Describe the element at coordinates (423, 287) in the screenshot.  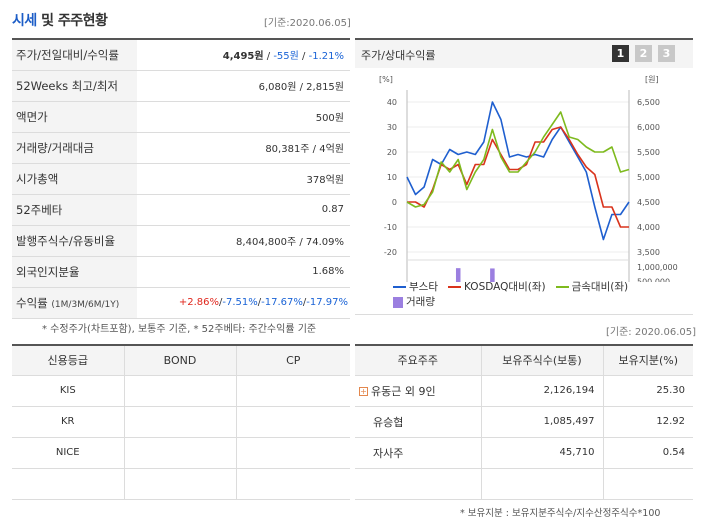
I see `legend-label: 부스타` at that location.